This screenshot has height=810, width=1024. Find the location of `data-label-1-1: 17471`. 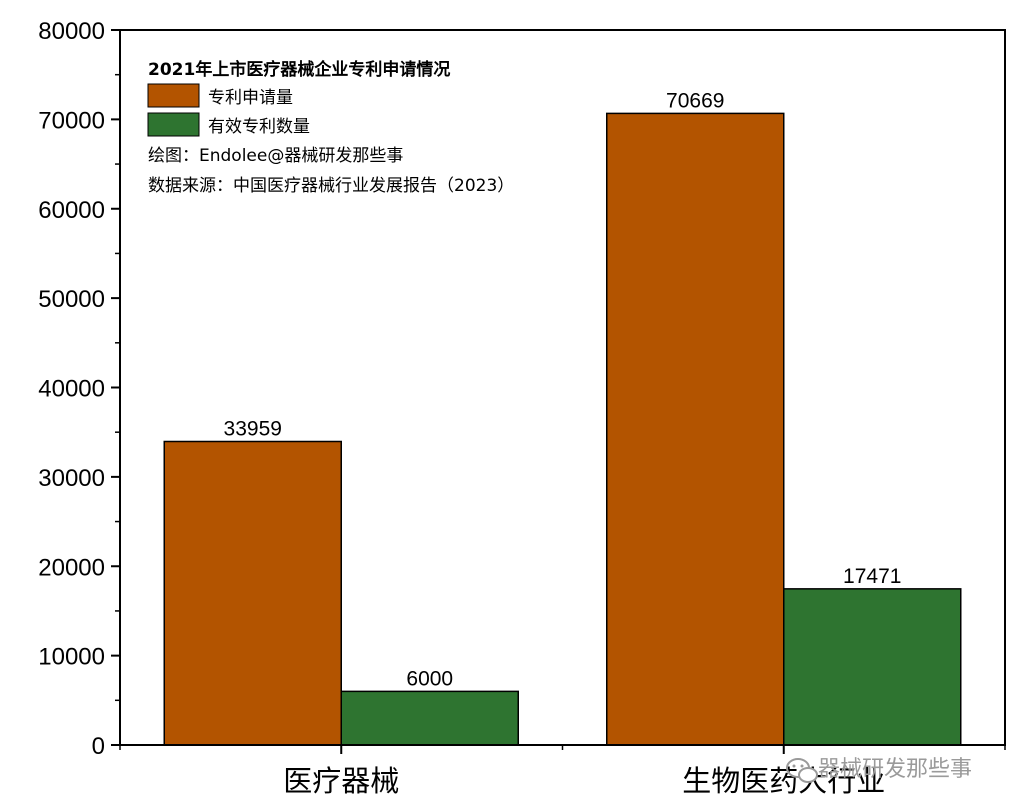

data-label-1-1: 17471 is located at coordinates (872, 576).